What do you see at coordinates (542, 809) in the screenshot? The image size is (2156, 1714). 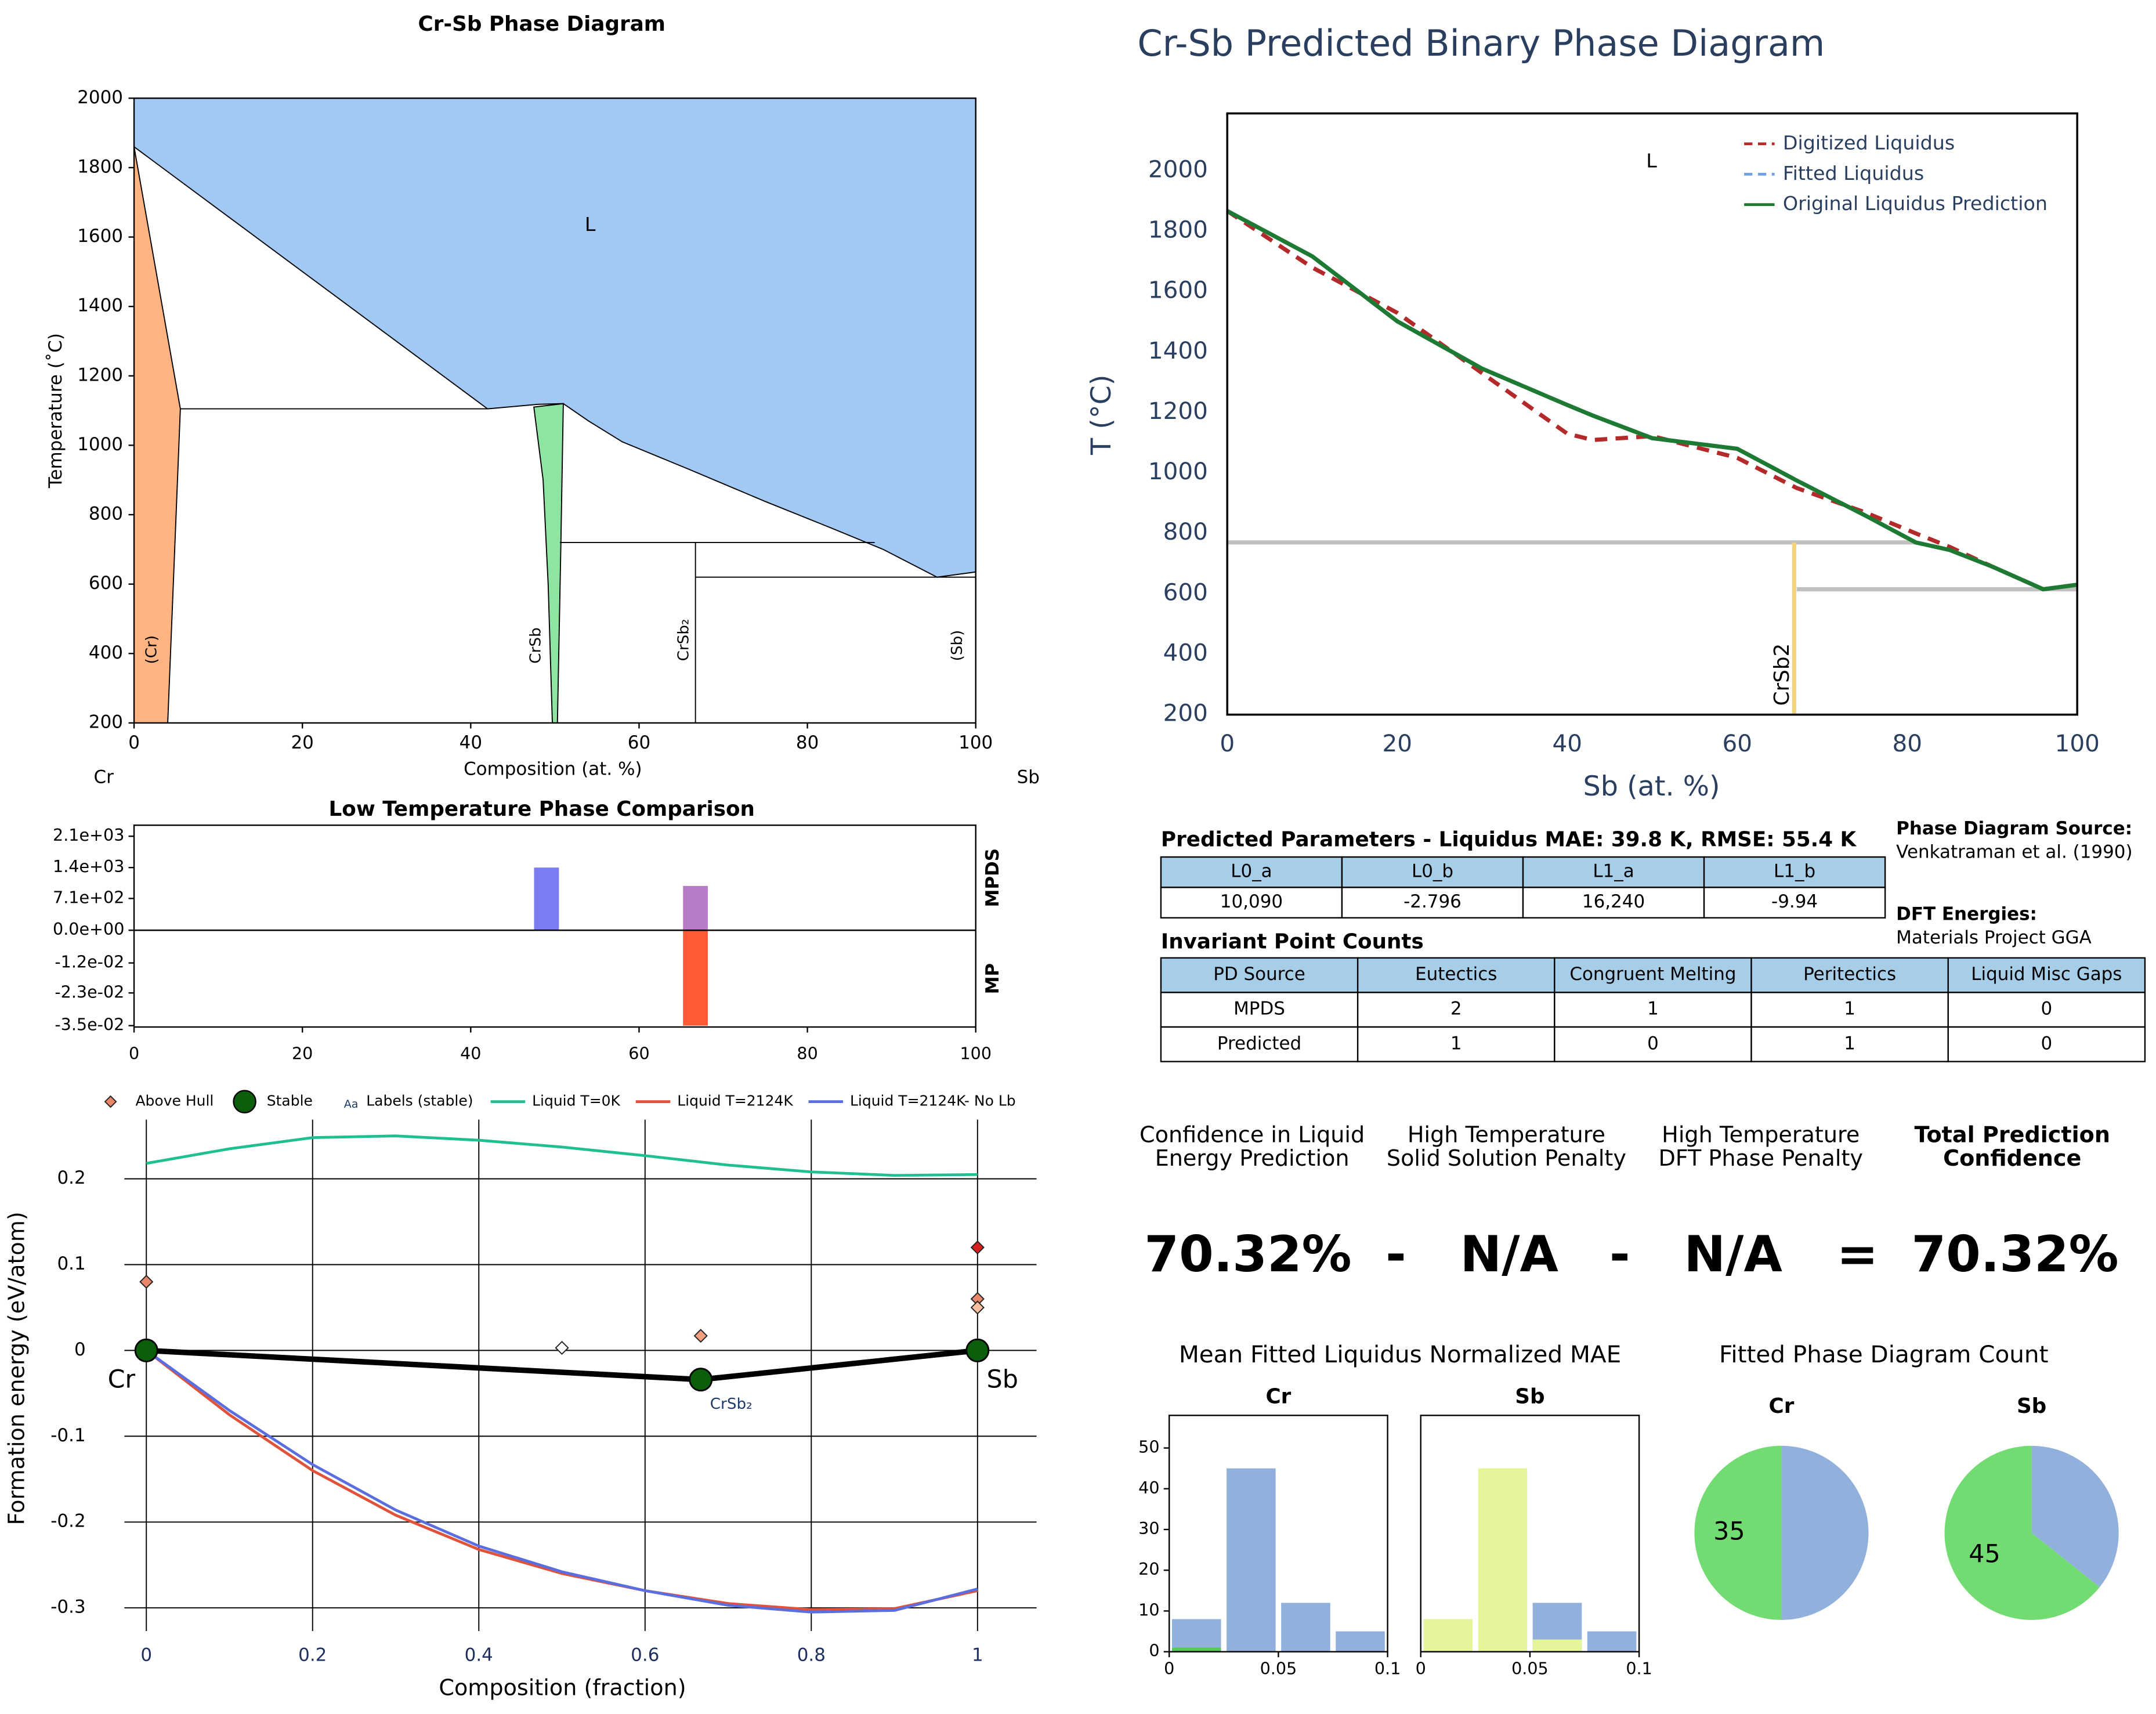 I see `chart-title: Low Temperature Phase Comparison` at bounding box center [542, 809].